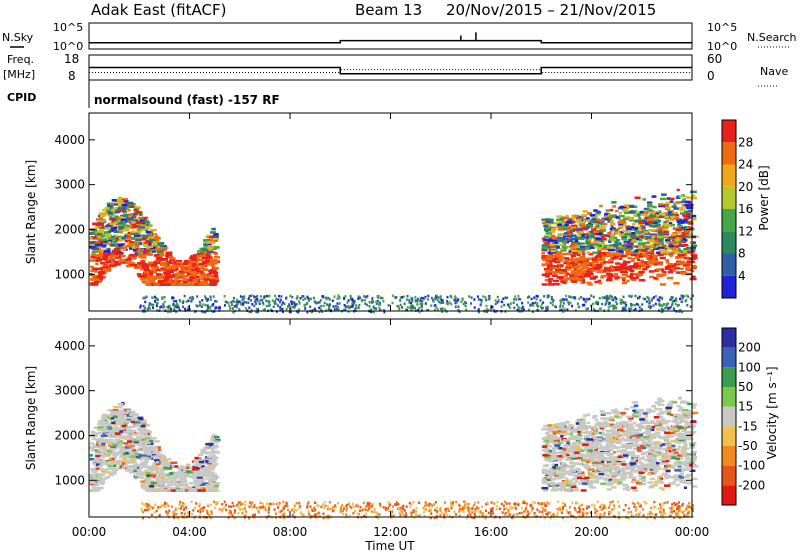 This screenshot has width=800, height=554. Describe the element at coordinates (729, 220) in the screenshot. I see `power-colorbar-segment` at that location.